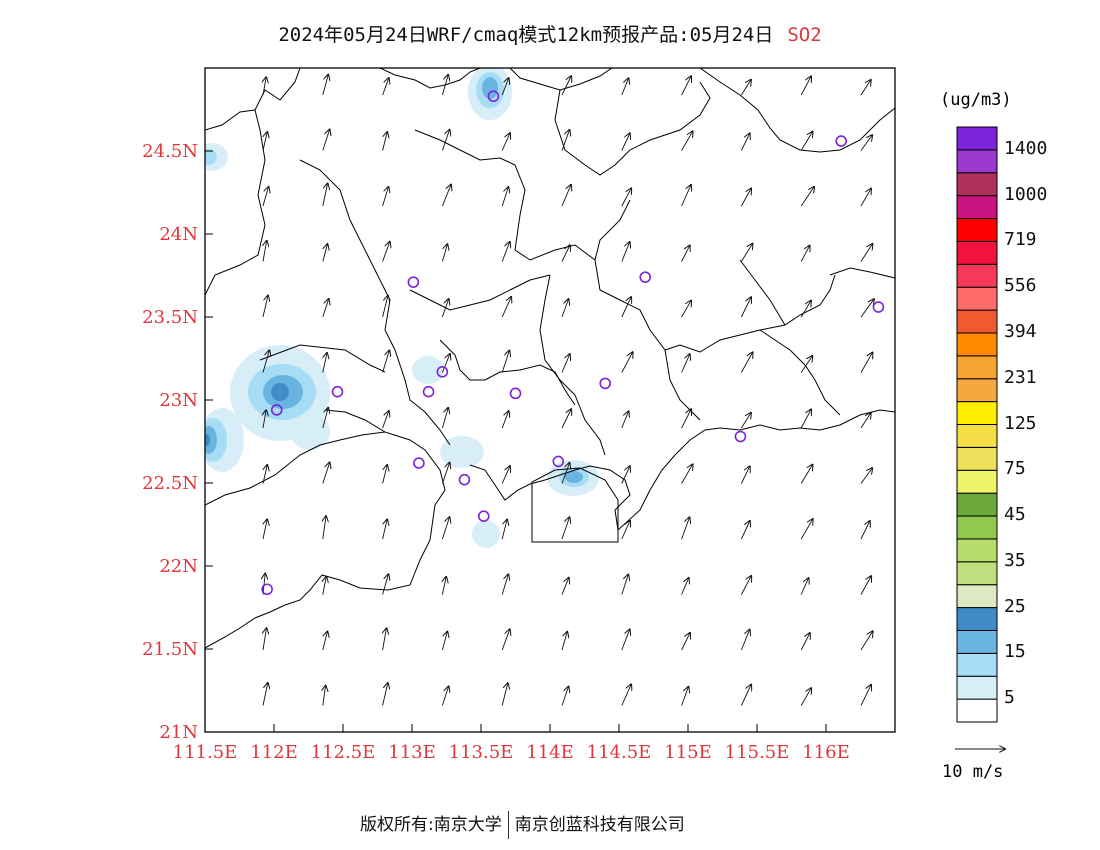 The height and width of the screenshot is (850, 1100). What do you see at coordinates (508, 825) in the screenshot?
I see `copyright-separator` at bounding box center [508, 825].